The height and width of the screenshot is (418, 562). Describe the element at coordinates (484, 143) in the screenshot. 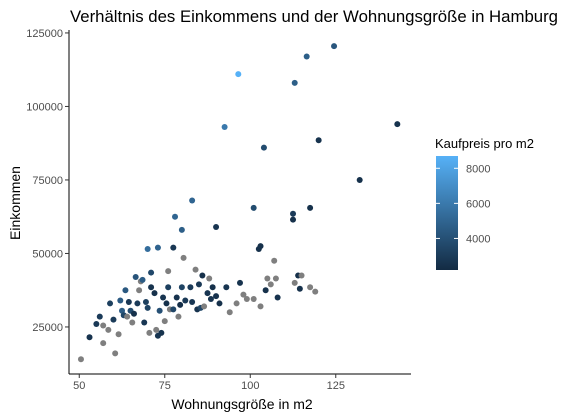

I see `legend-title: Kaufpreis pro m2` at that location.